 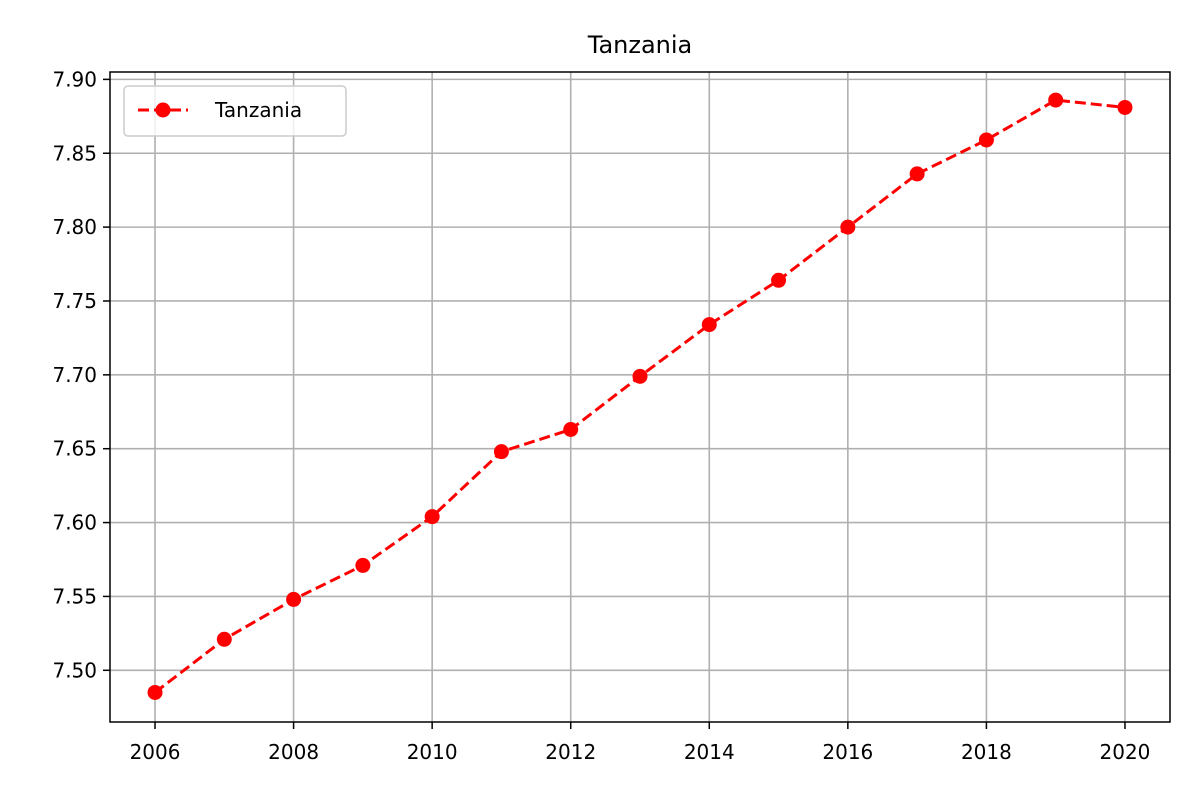 What do you see at coordinates (155, 752) in the screenshot?
I see `x-tick-label: 2006` at bounding box center [155, 752].